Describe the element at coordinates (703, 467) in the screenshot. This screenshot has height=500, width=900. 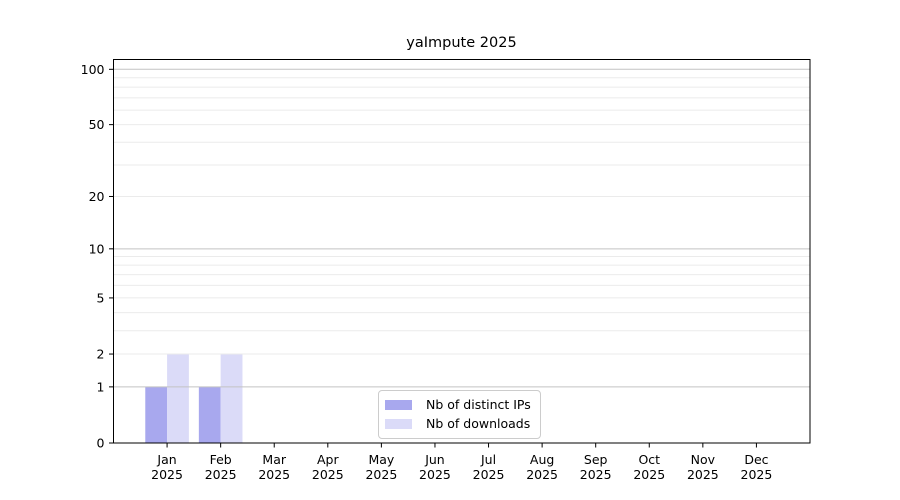
I see `x-tick-label: Nov 2025` at that location.